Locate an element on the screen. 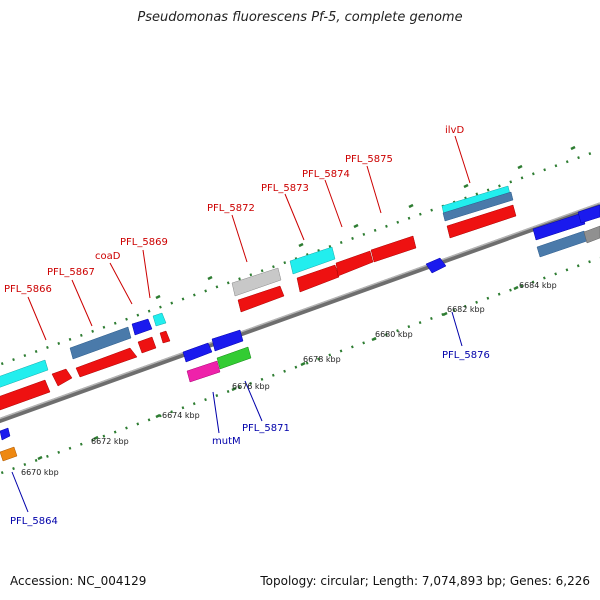 The height and width of the screenshot is (600, 600). gene-label-pfl-5876: PFL_5876 is located at coordinates (466, 355).